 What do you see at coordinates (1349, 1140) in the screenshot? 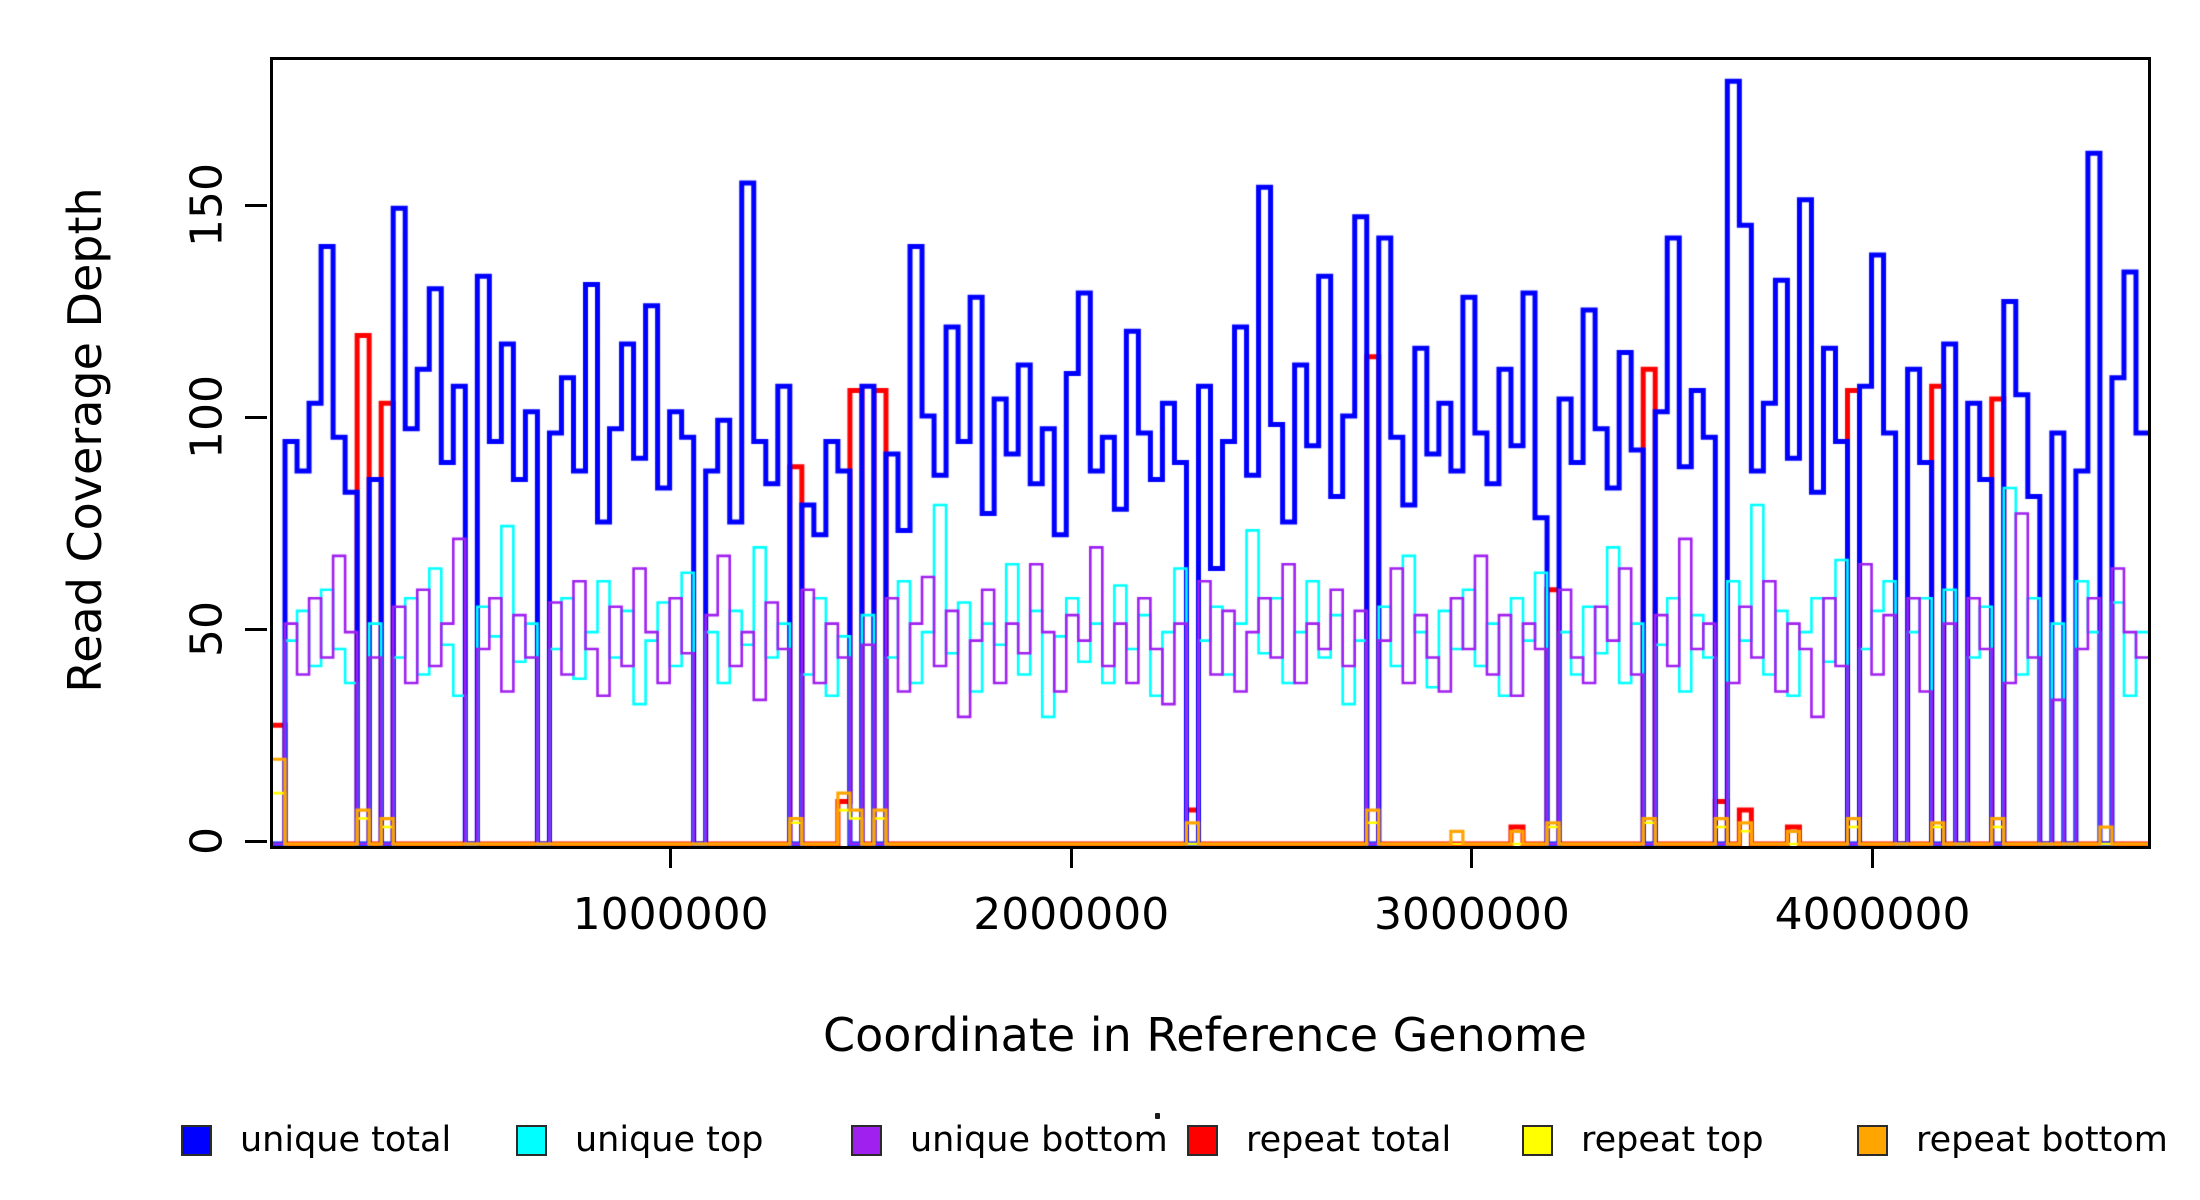
I see `legend-label: repeat total` at bounding box center [1349, 1140].